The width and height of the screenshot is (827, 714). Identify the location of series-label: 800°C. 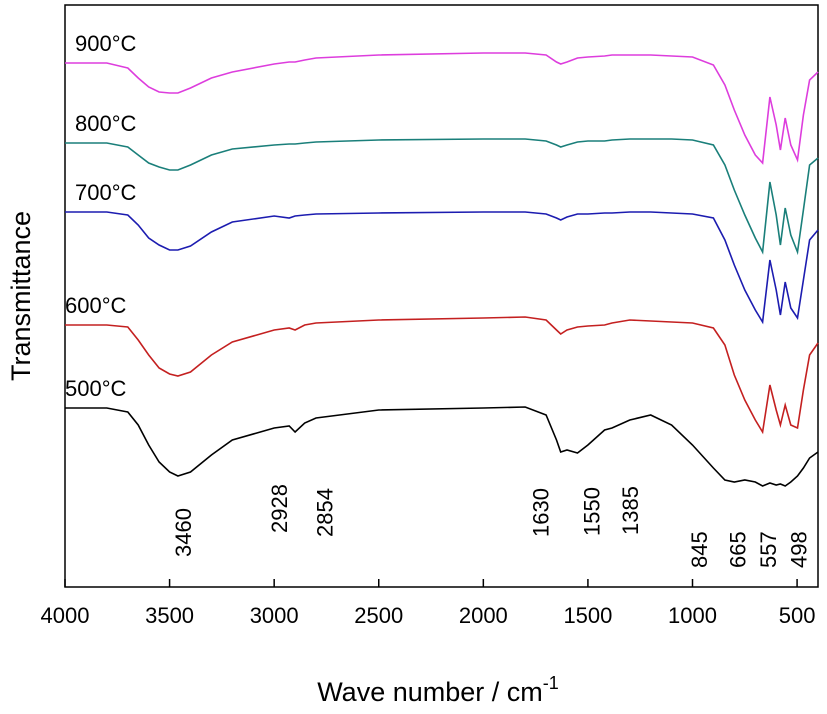
(106, 123).